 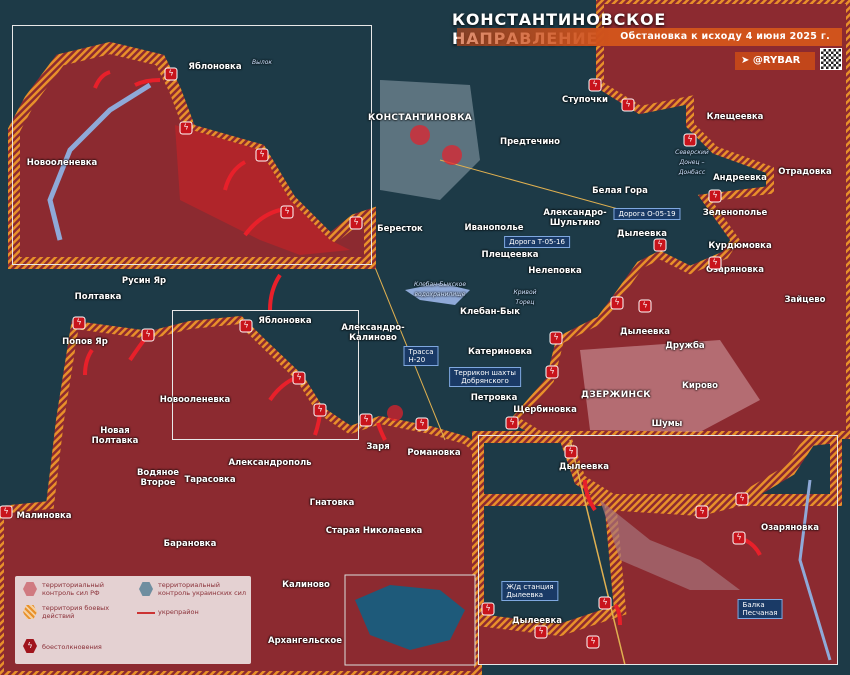 I want to click on label-al-kalinovo: Александро- Калиново, so click(x=373, y=333).